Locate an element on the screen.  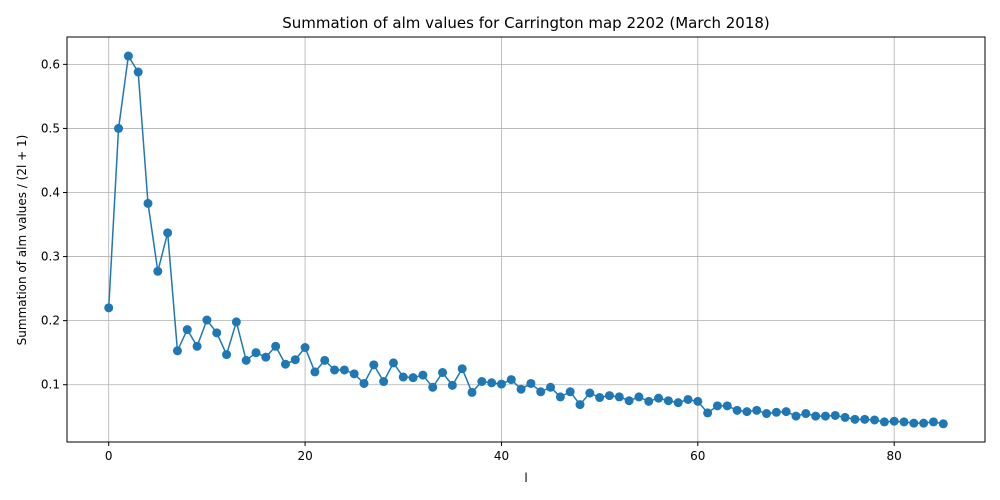
y-tick-label: 0.6 is located at coordinates (50, 64).